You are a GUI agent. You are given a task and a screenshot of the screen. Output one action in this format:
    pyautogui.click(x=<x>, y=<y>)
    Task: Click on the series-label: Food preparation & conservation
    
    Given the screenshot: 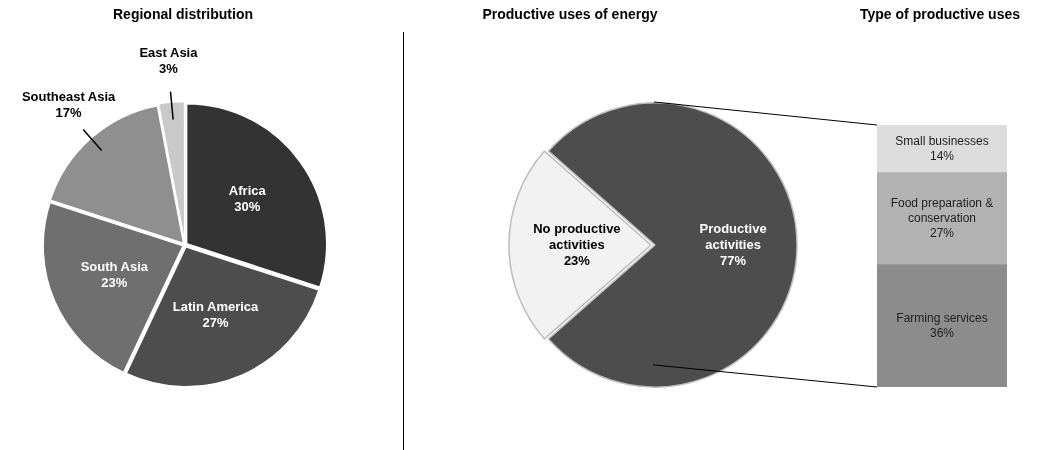 What is the action you would take?
    pyautogui.click(x=942, y=210)
    